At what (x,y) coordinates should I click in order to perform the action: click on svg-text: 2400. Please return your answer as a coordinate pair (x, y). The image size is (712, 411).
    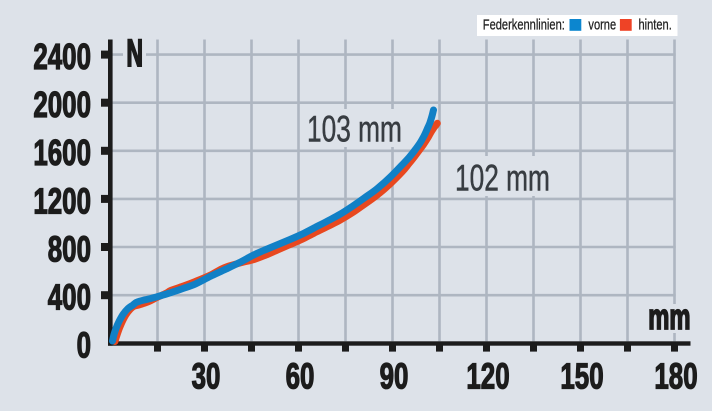
    Looking at the image, I should click on (62, 57).